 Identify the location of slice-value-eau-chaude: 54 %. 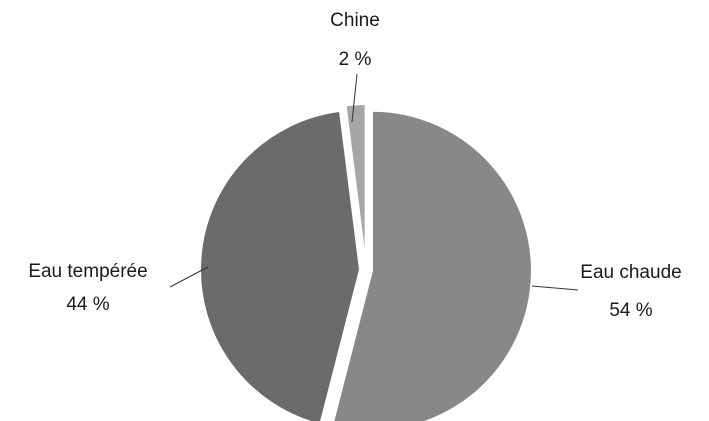
(630, 310).